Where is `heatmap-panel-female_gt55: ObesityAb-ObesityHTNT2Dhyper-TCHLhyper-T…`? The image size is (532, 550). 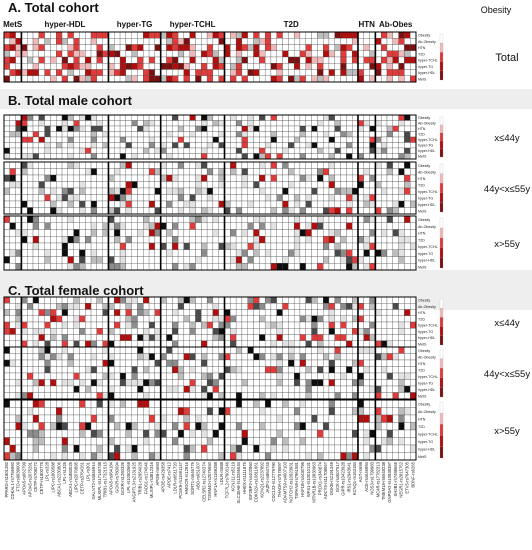 heatmap-panel-female_gt55: ObesityAb-ObesityHTNT2Dhyper-TCHLhyper-T… is located at coordinates (261, 430).